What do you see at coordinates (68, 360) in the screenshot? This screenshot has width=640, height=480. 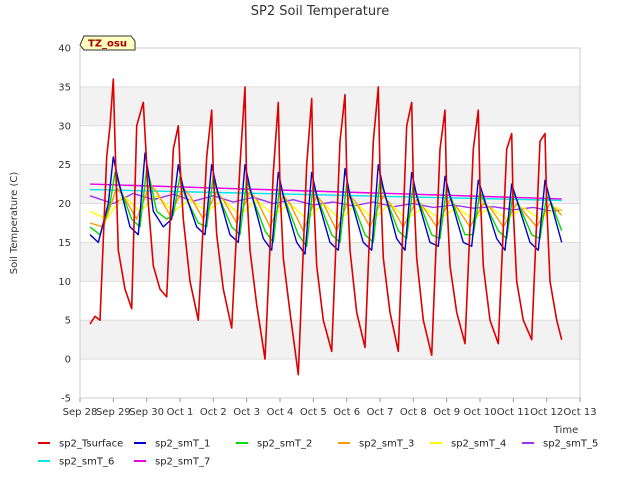 I see `y-tick-label: 0` at bounding box center [68, 360].